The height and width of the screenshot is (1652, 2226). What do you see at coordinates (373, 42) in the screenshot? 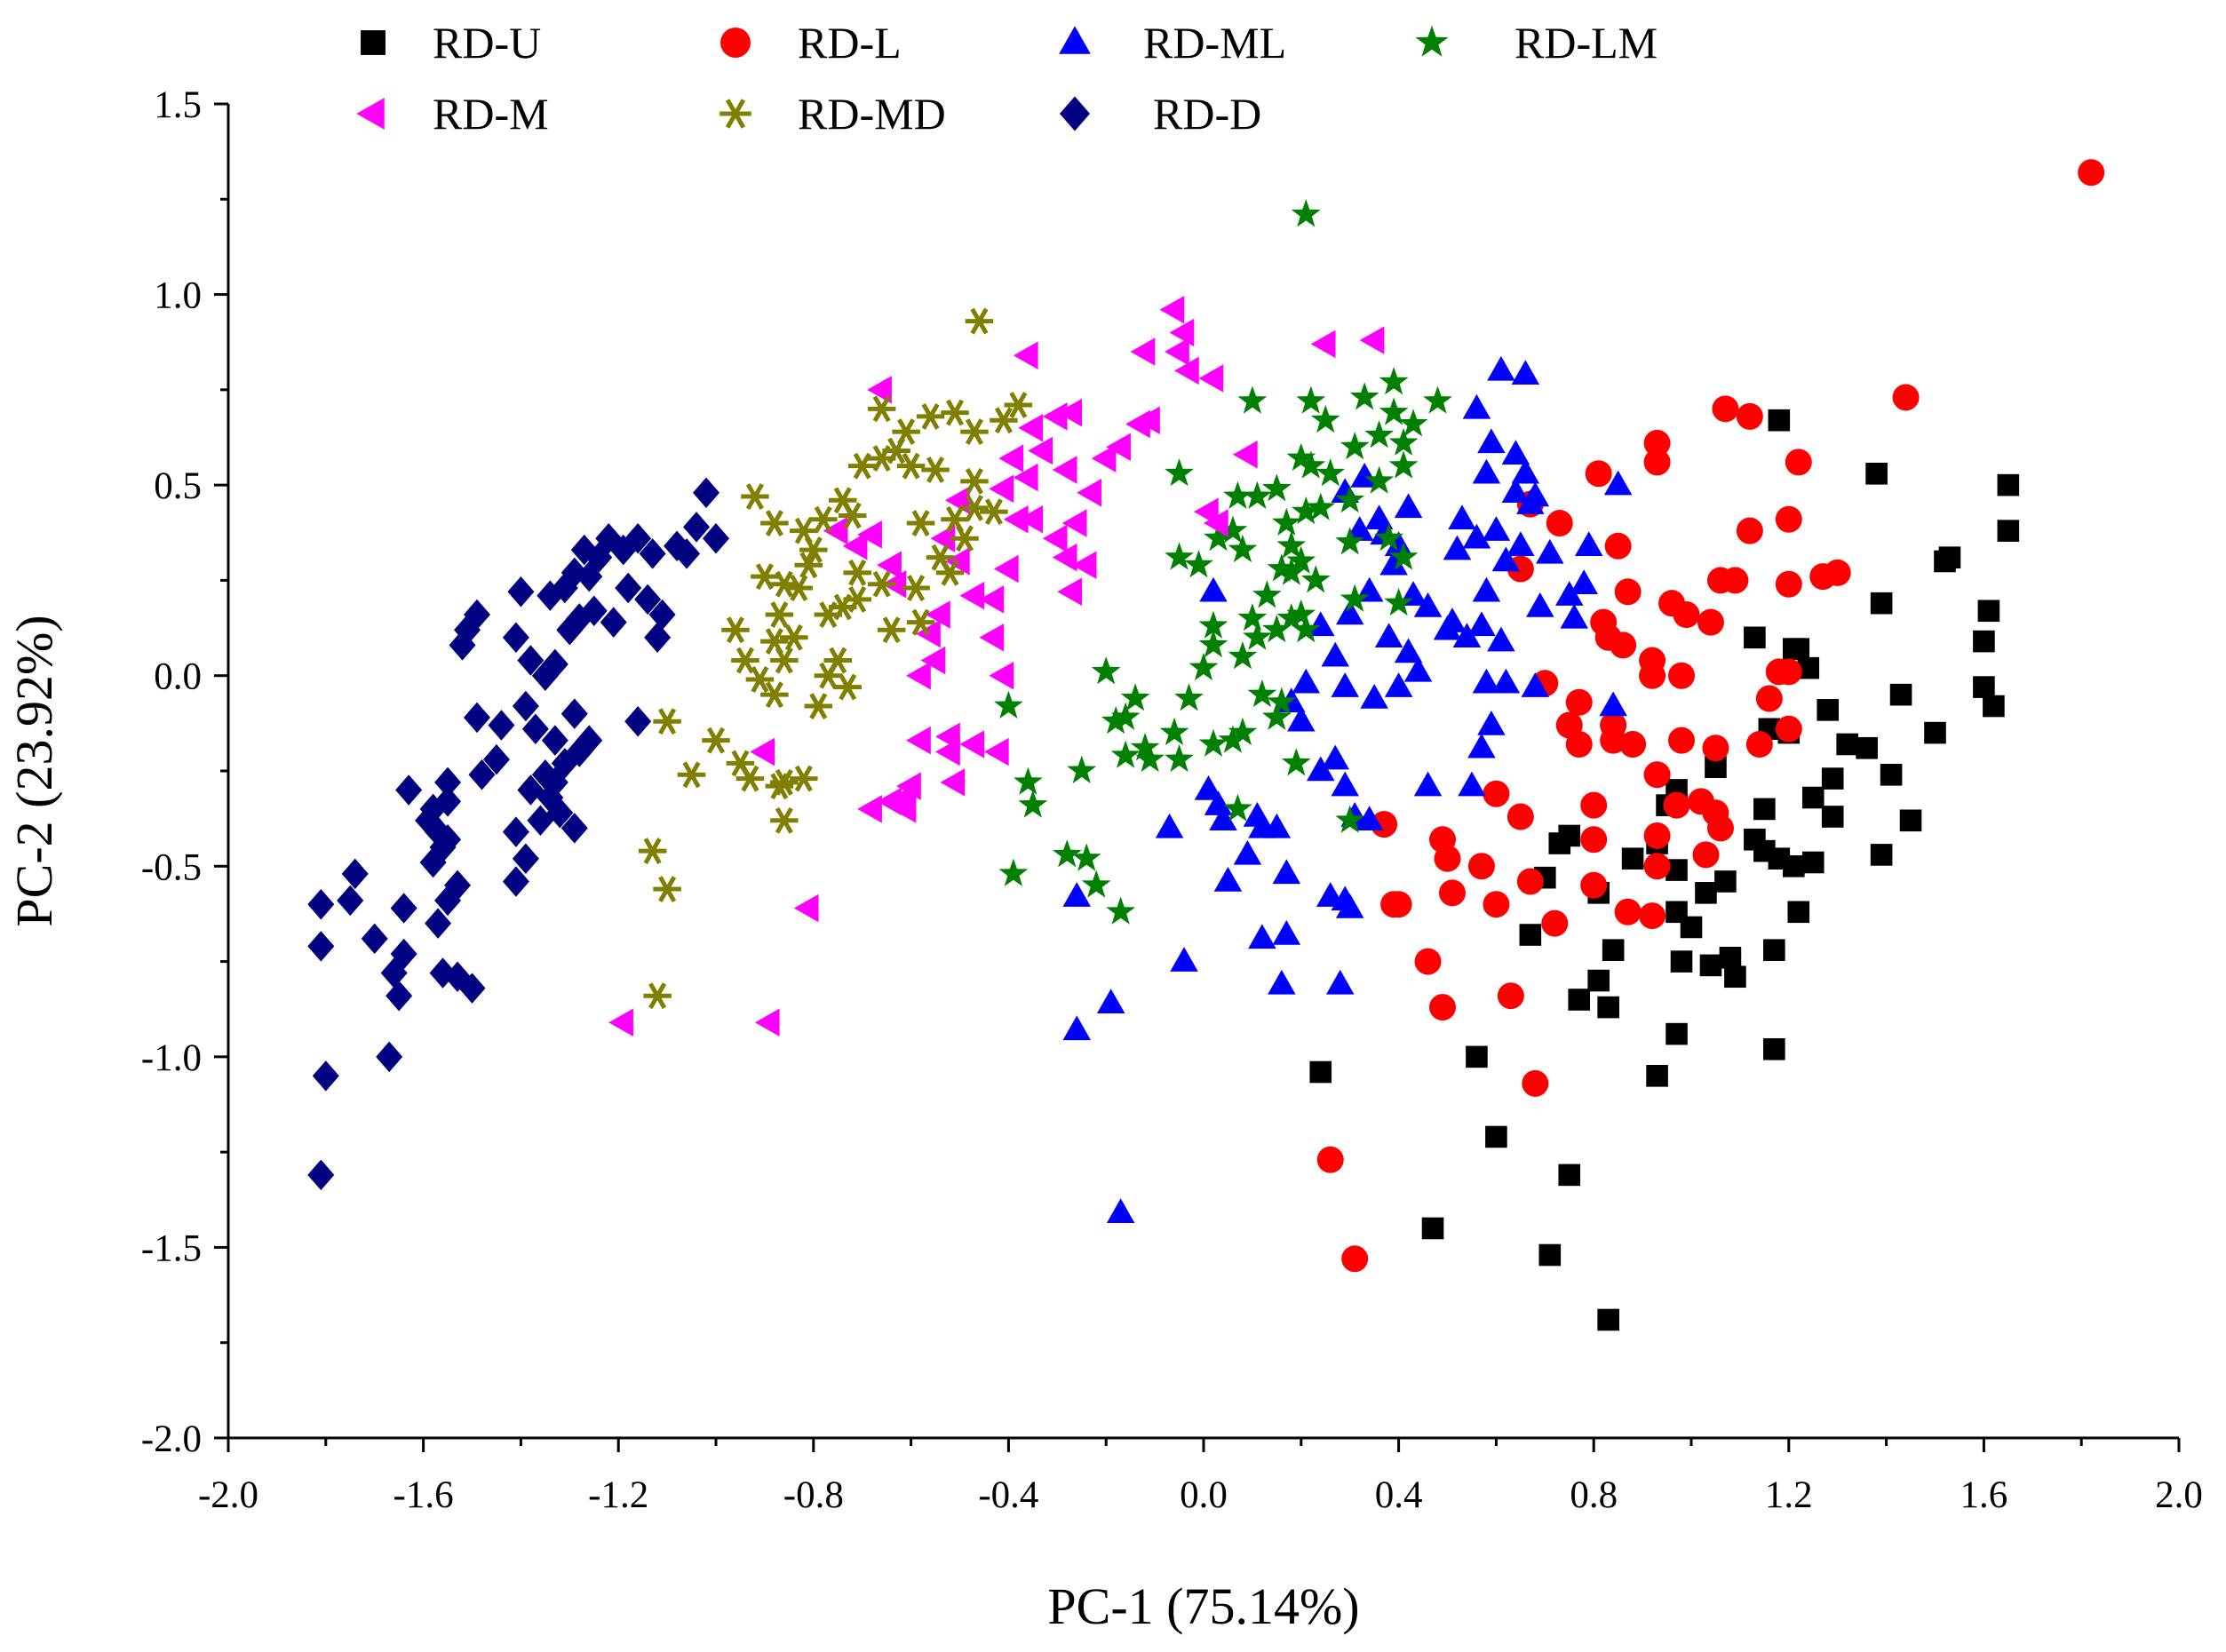
I see `legend-marker-rd-u` at bounding box center [373, 42].